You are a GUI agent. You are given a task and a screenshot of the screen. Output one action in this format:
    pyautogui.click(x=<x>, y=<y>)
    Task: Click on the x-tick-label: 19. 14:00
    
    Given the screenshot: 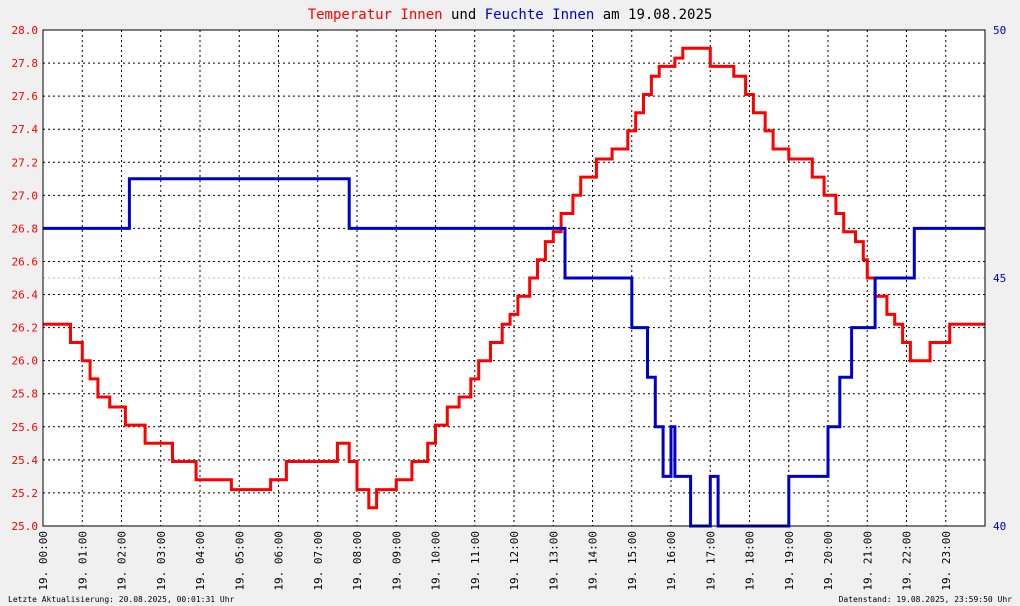 What is the action you would take?
    pyautogui.click(x=593, y=561)
    